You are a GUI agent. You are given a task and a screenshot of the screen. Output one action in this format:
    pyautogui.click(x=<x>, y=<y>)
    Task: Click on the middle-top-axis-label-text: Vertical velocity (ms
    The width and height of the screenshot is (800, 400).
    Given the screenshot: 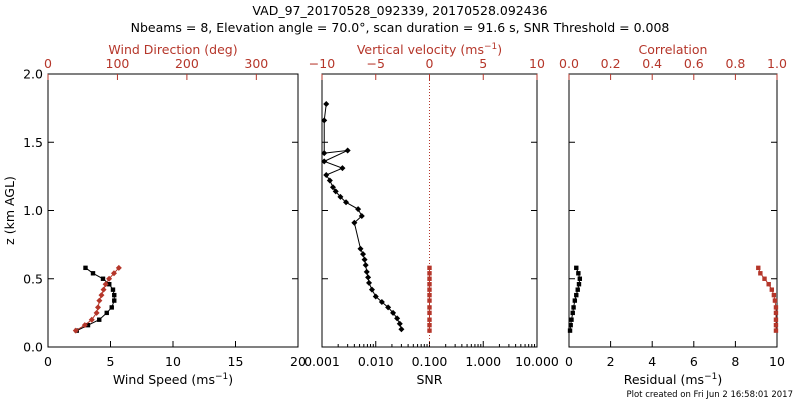 What is the action you would take?
    pyautogui.click(x=420, y=49)
    